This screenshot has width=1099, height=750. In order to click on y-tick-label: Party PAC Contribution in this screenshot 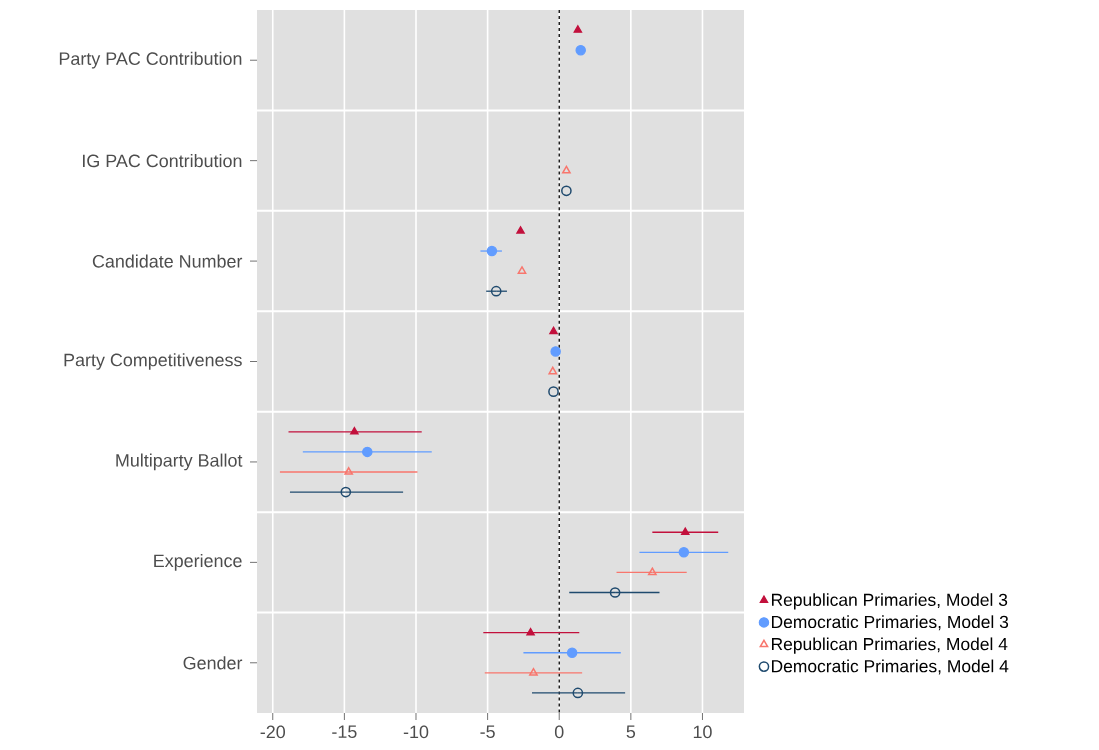, I will do `click(150, 60)`.